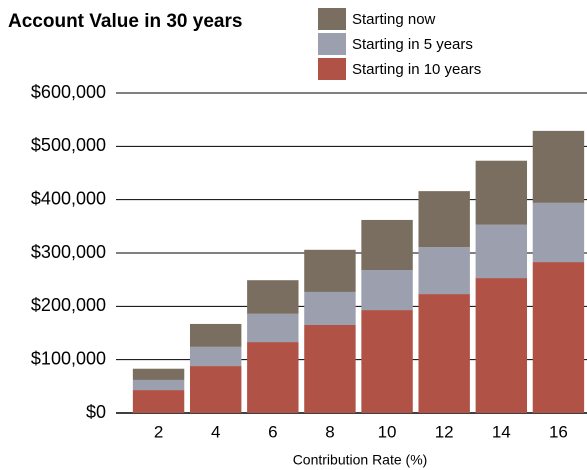  What do you see at coordinates (444, 431) in the screenshot?
I see `x-tick-label: 12` at bounding box center [444, 431].